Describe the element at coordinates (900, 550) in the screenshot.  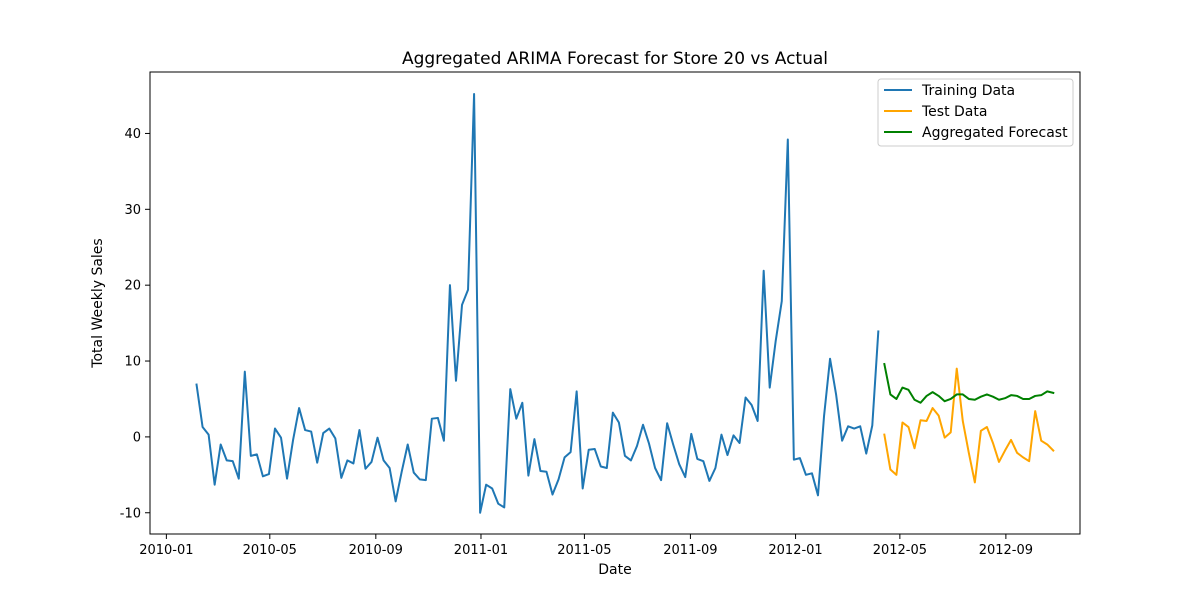
I see `x-tick-label: 2012-05` at that location.